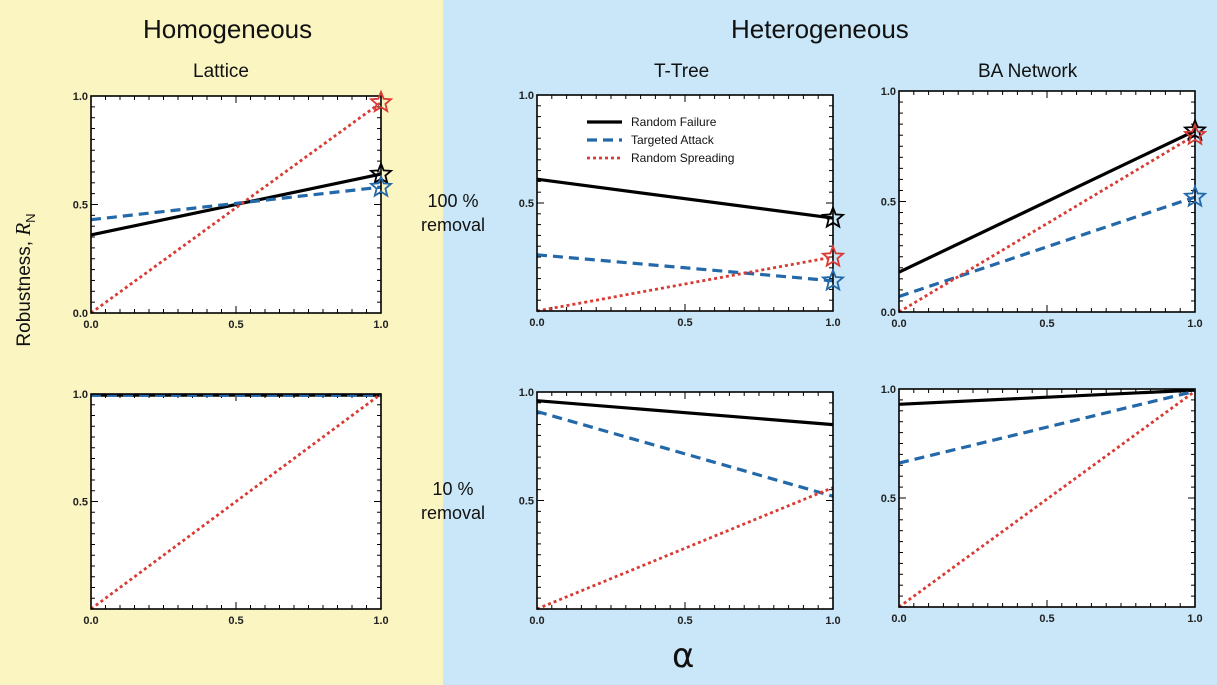  What do you see at coordinates (673, 140) in the screenshot?
I see `legend-label-targeted-attack: Targeted Attack` at bounding box center [673, 140].